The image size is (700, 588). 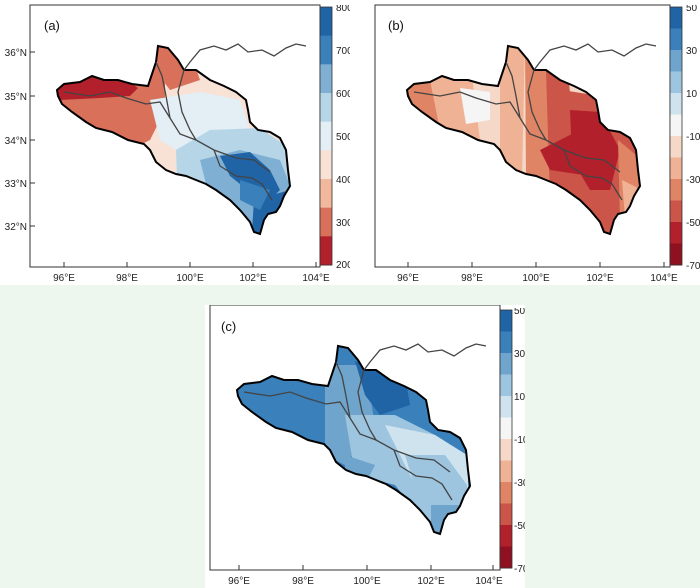 I want to click on colorbar-label: 200, so click(x=343, y=265).